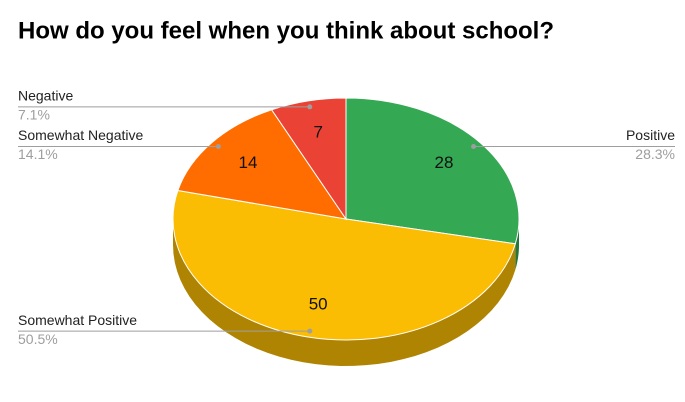 The width and height of the screenshot is (685, 402). Describe the element at coordinates (317, 131) in the screenshot. I see `value-label: 7` at that location.